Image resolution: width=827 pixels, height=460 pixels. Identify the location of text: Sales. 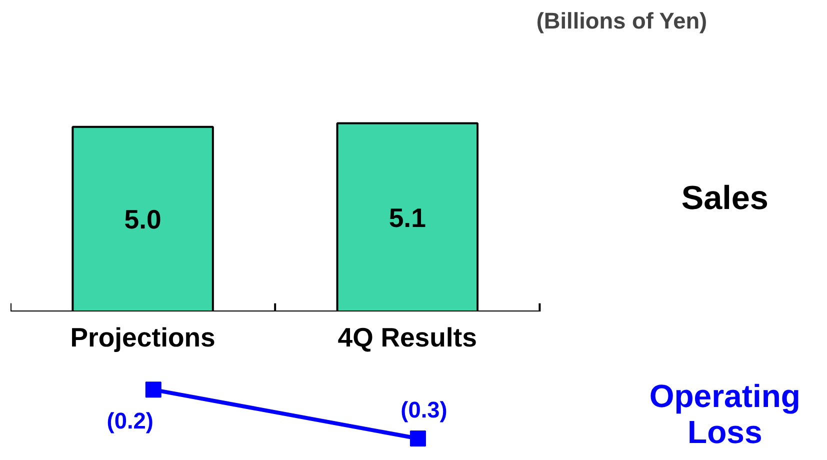
(724, 199).